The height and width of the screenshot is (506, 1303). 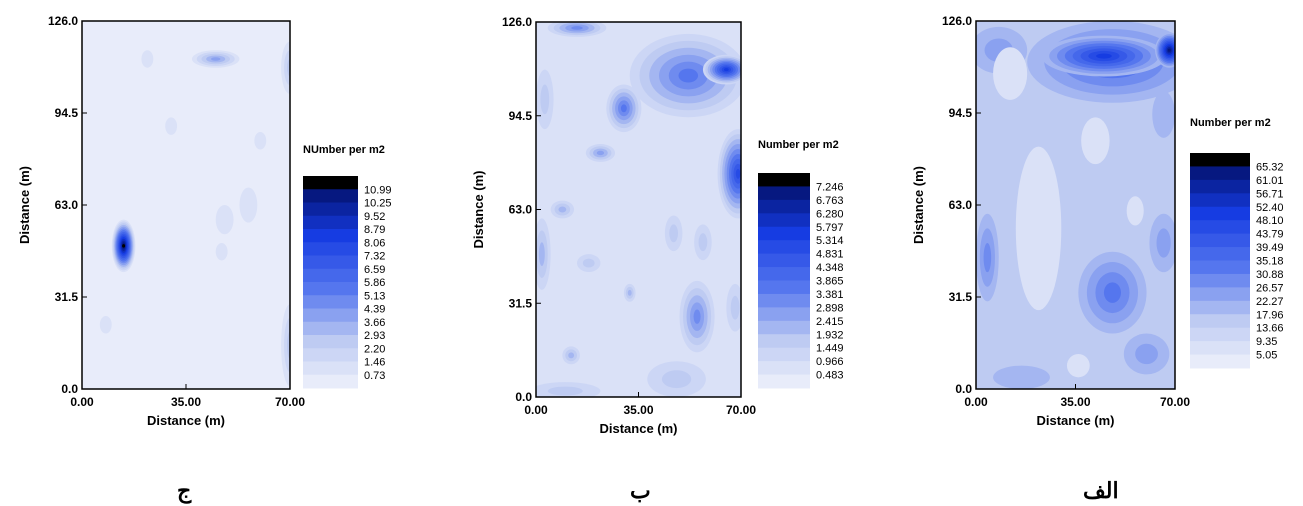 What do you see at coordinates (963, 389) in the screenshot?
I see `y-tick-label: 0.0` at bounding box center [963, 389].